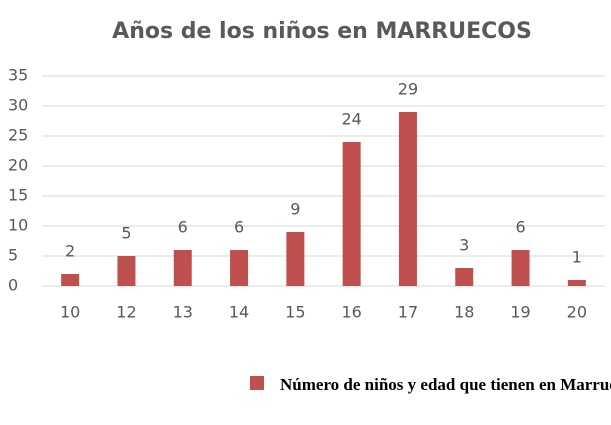 This screenshot has width=611, height=425. I want to click on x-tick-label: 17, so click(408, 312).